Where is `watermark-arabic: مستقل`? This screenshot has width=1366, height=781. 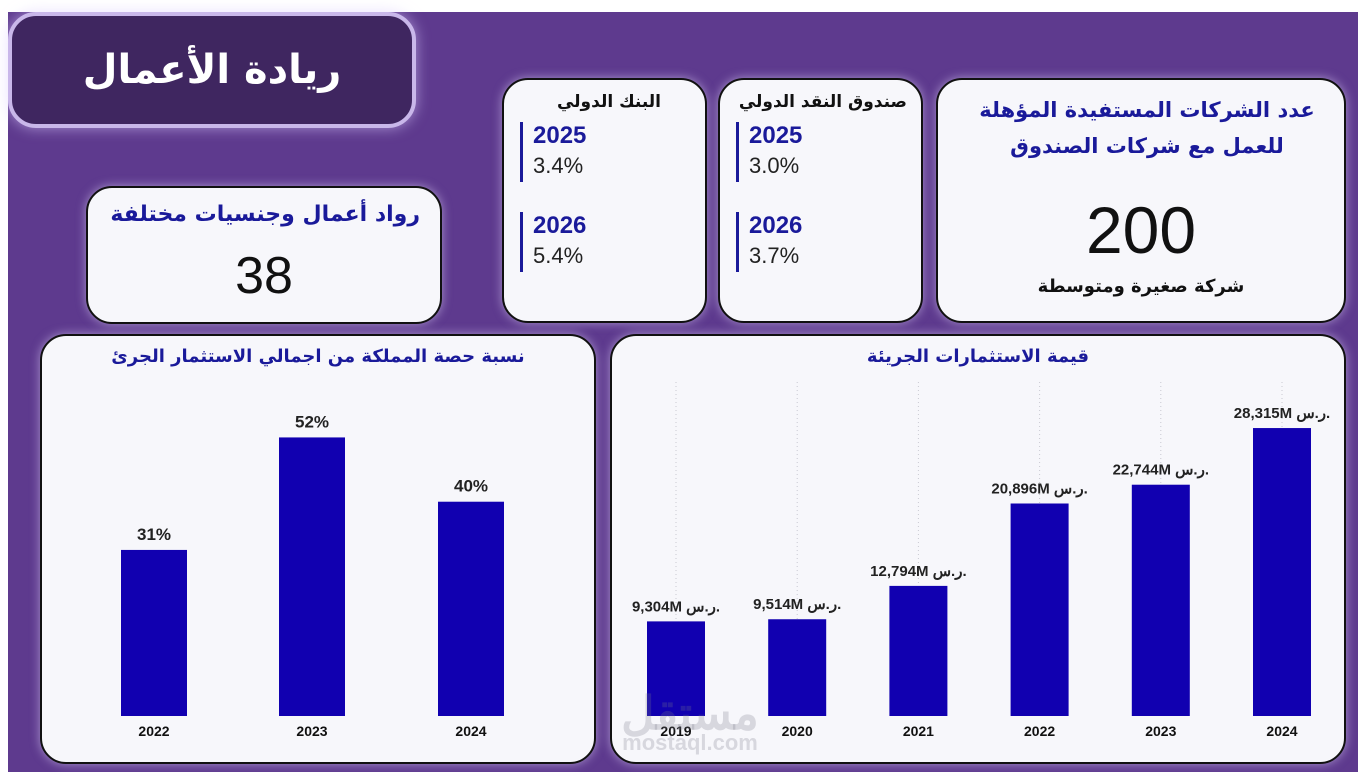 watermark-arabic: مستقل is located at coordinates (690, 713).